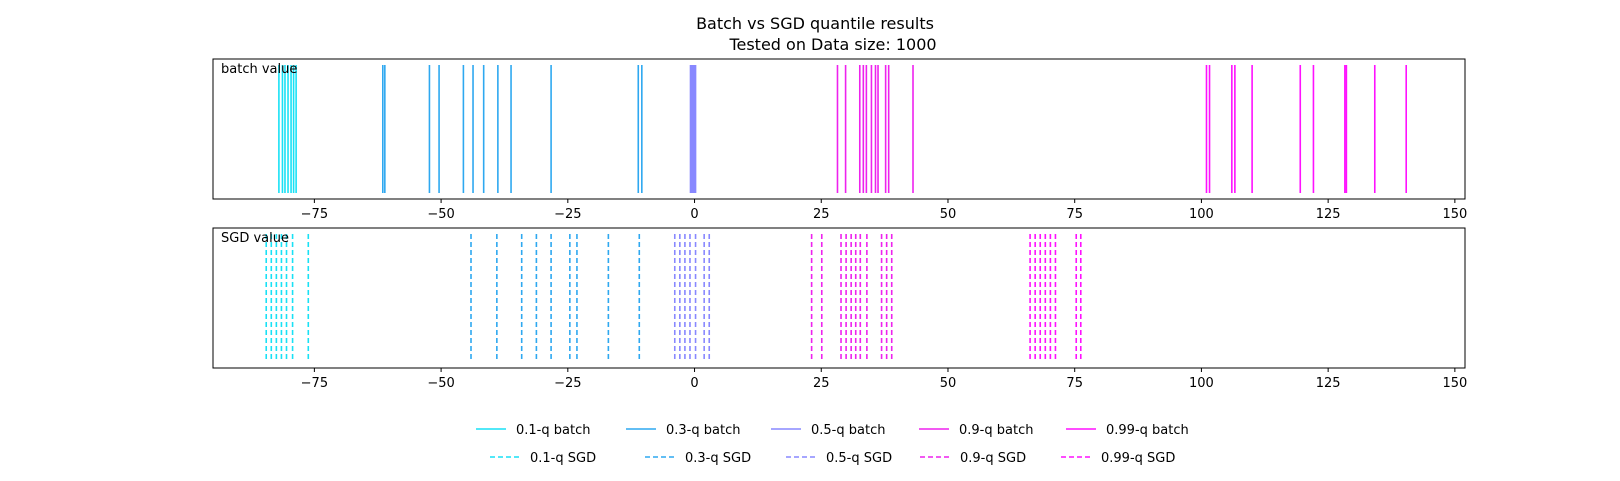 This screenshot has width=1620, height=481. What do you see at coordinates (287, 129) in the screenshot?
I see `series-0-1-q-batch` at bounding box center [287, 129].